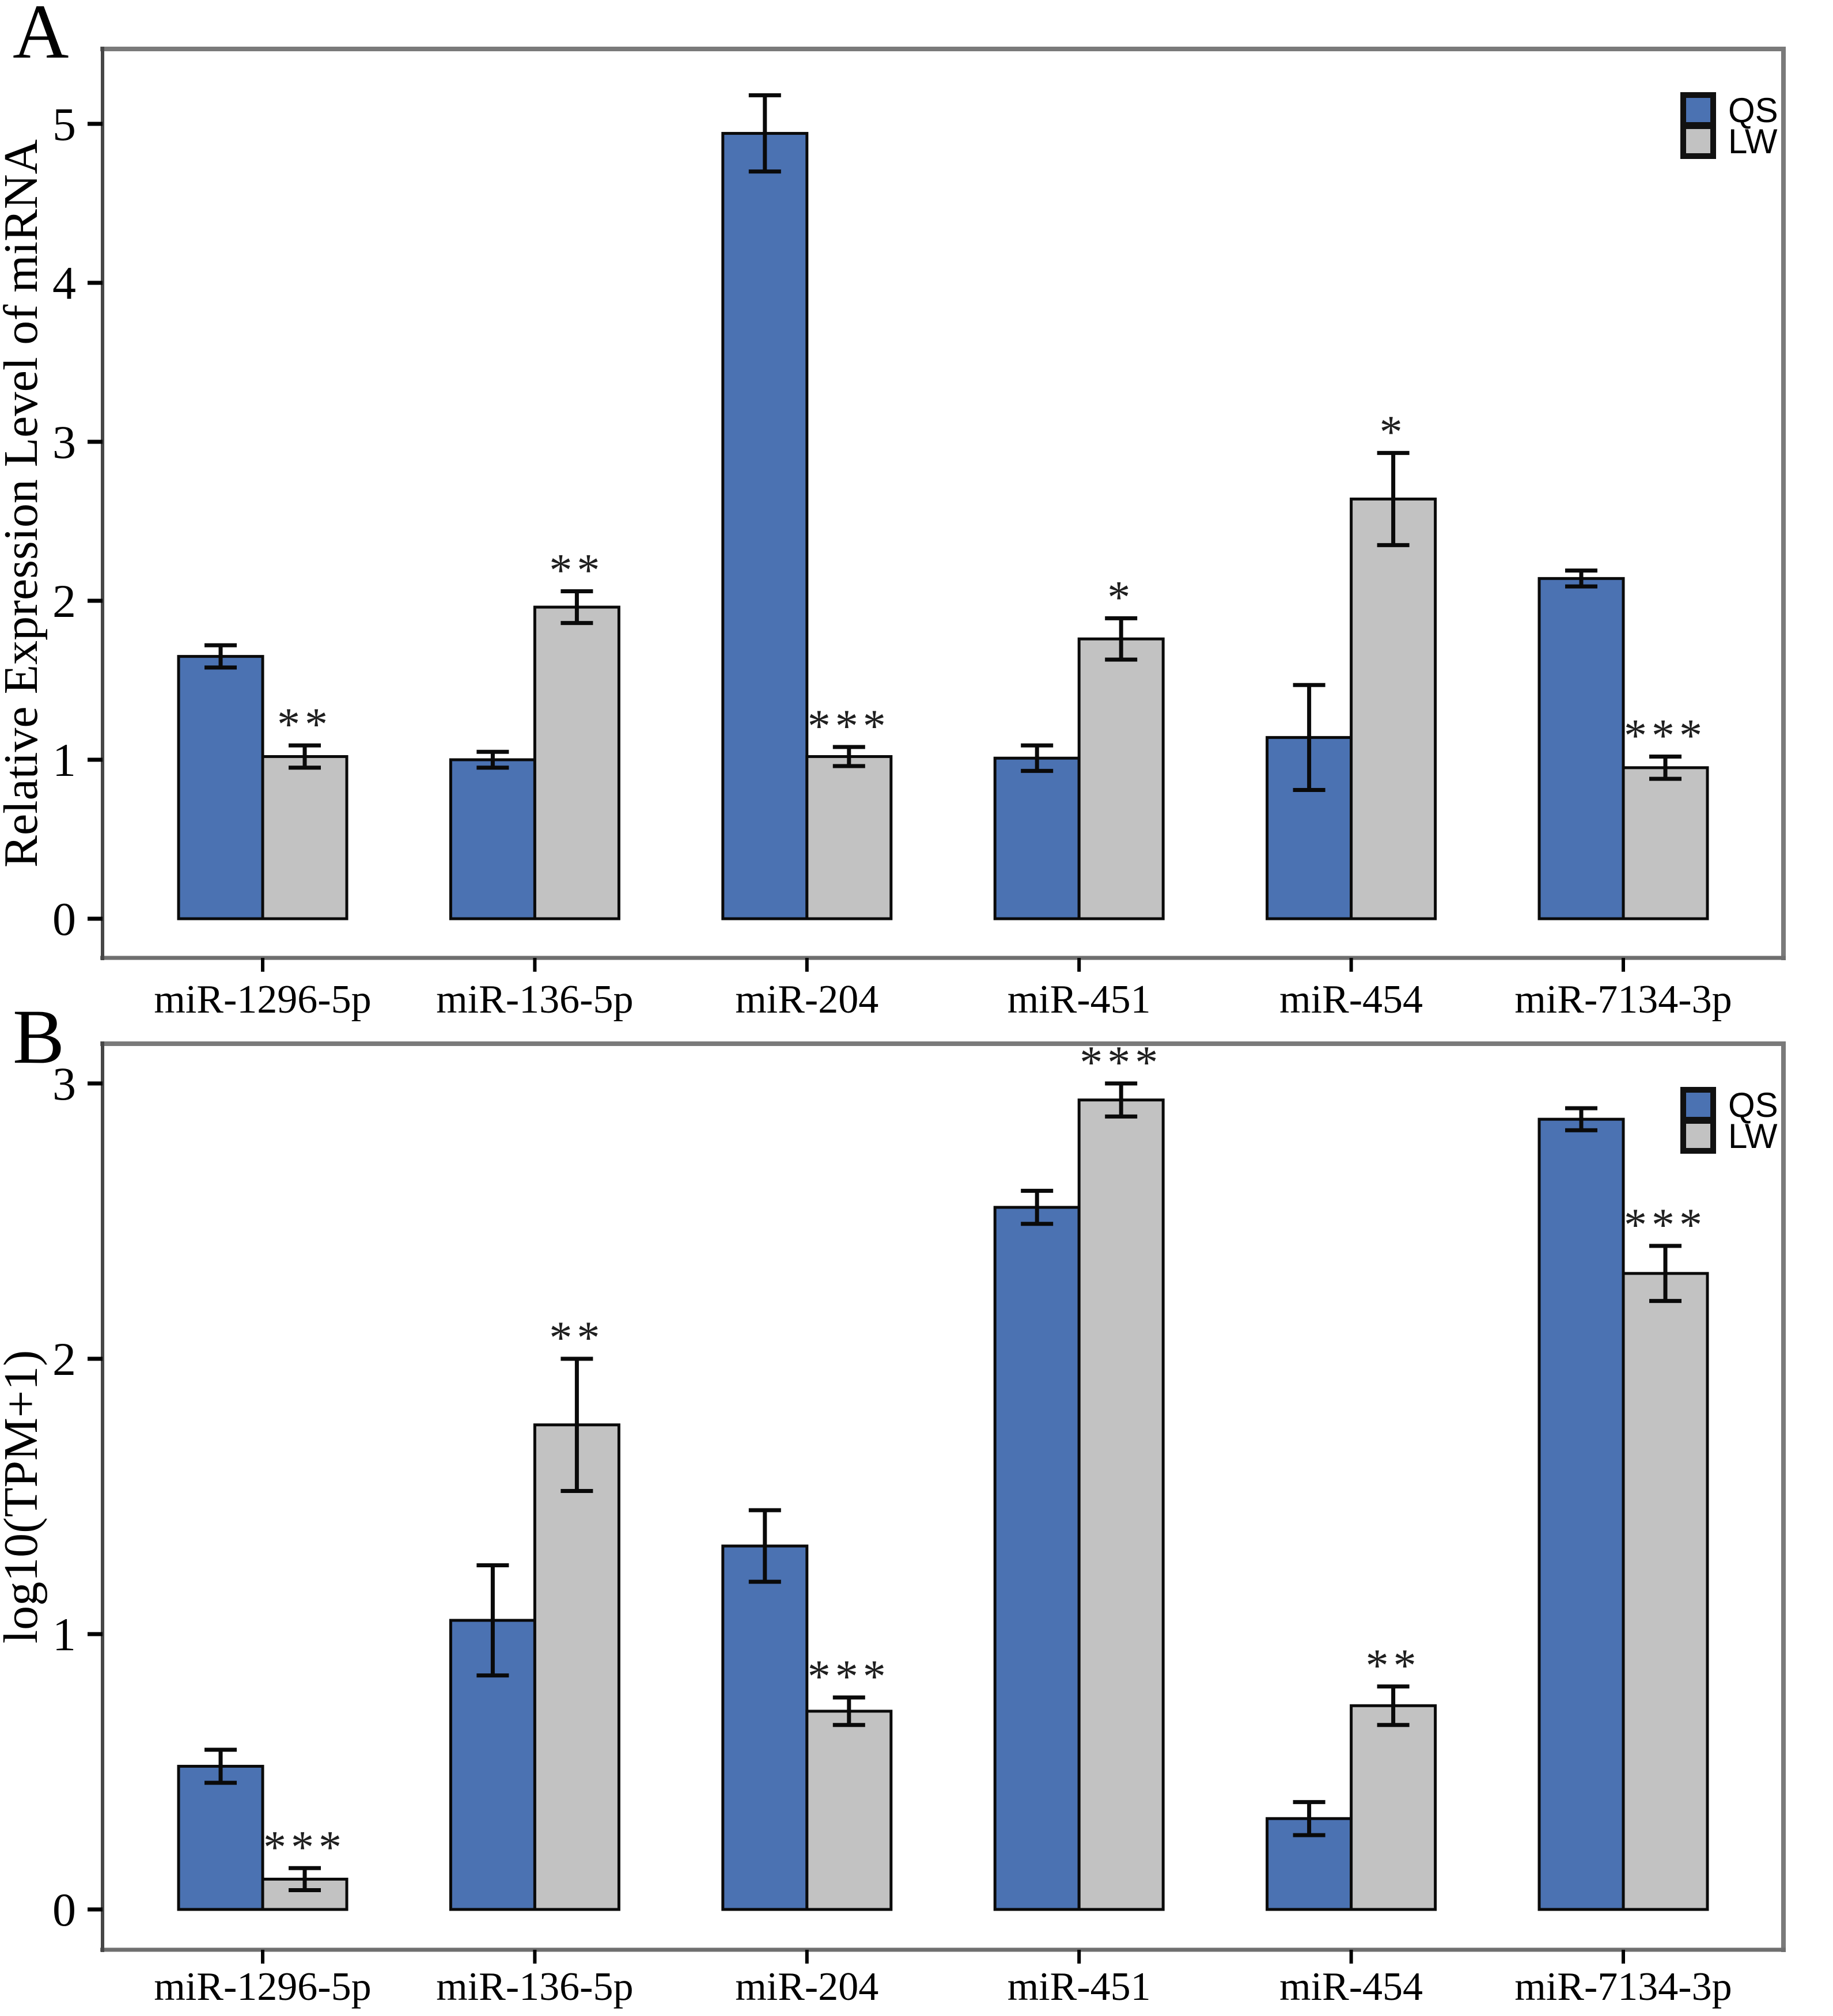  Describe the element at coordinates (24, 1496) in the screenshot. I see `y-axis-title: log10(TPM+1)` at that location.